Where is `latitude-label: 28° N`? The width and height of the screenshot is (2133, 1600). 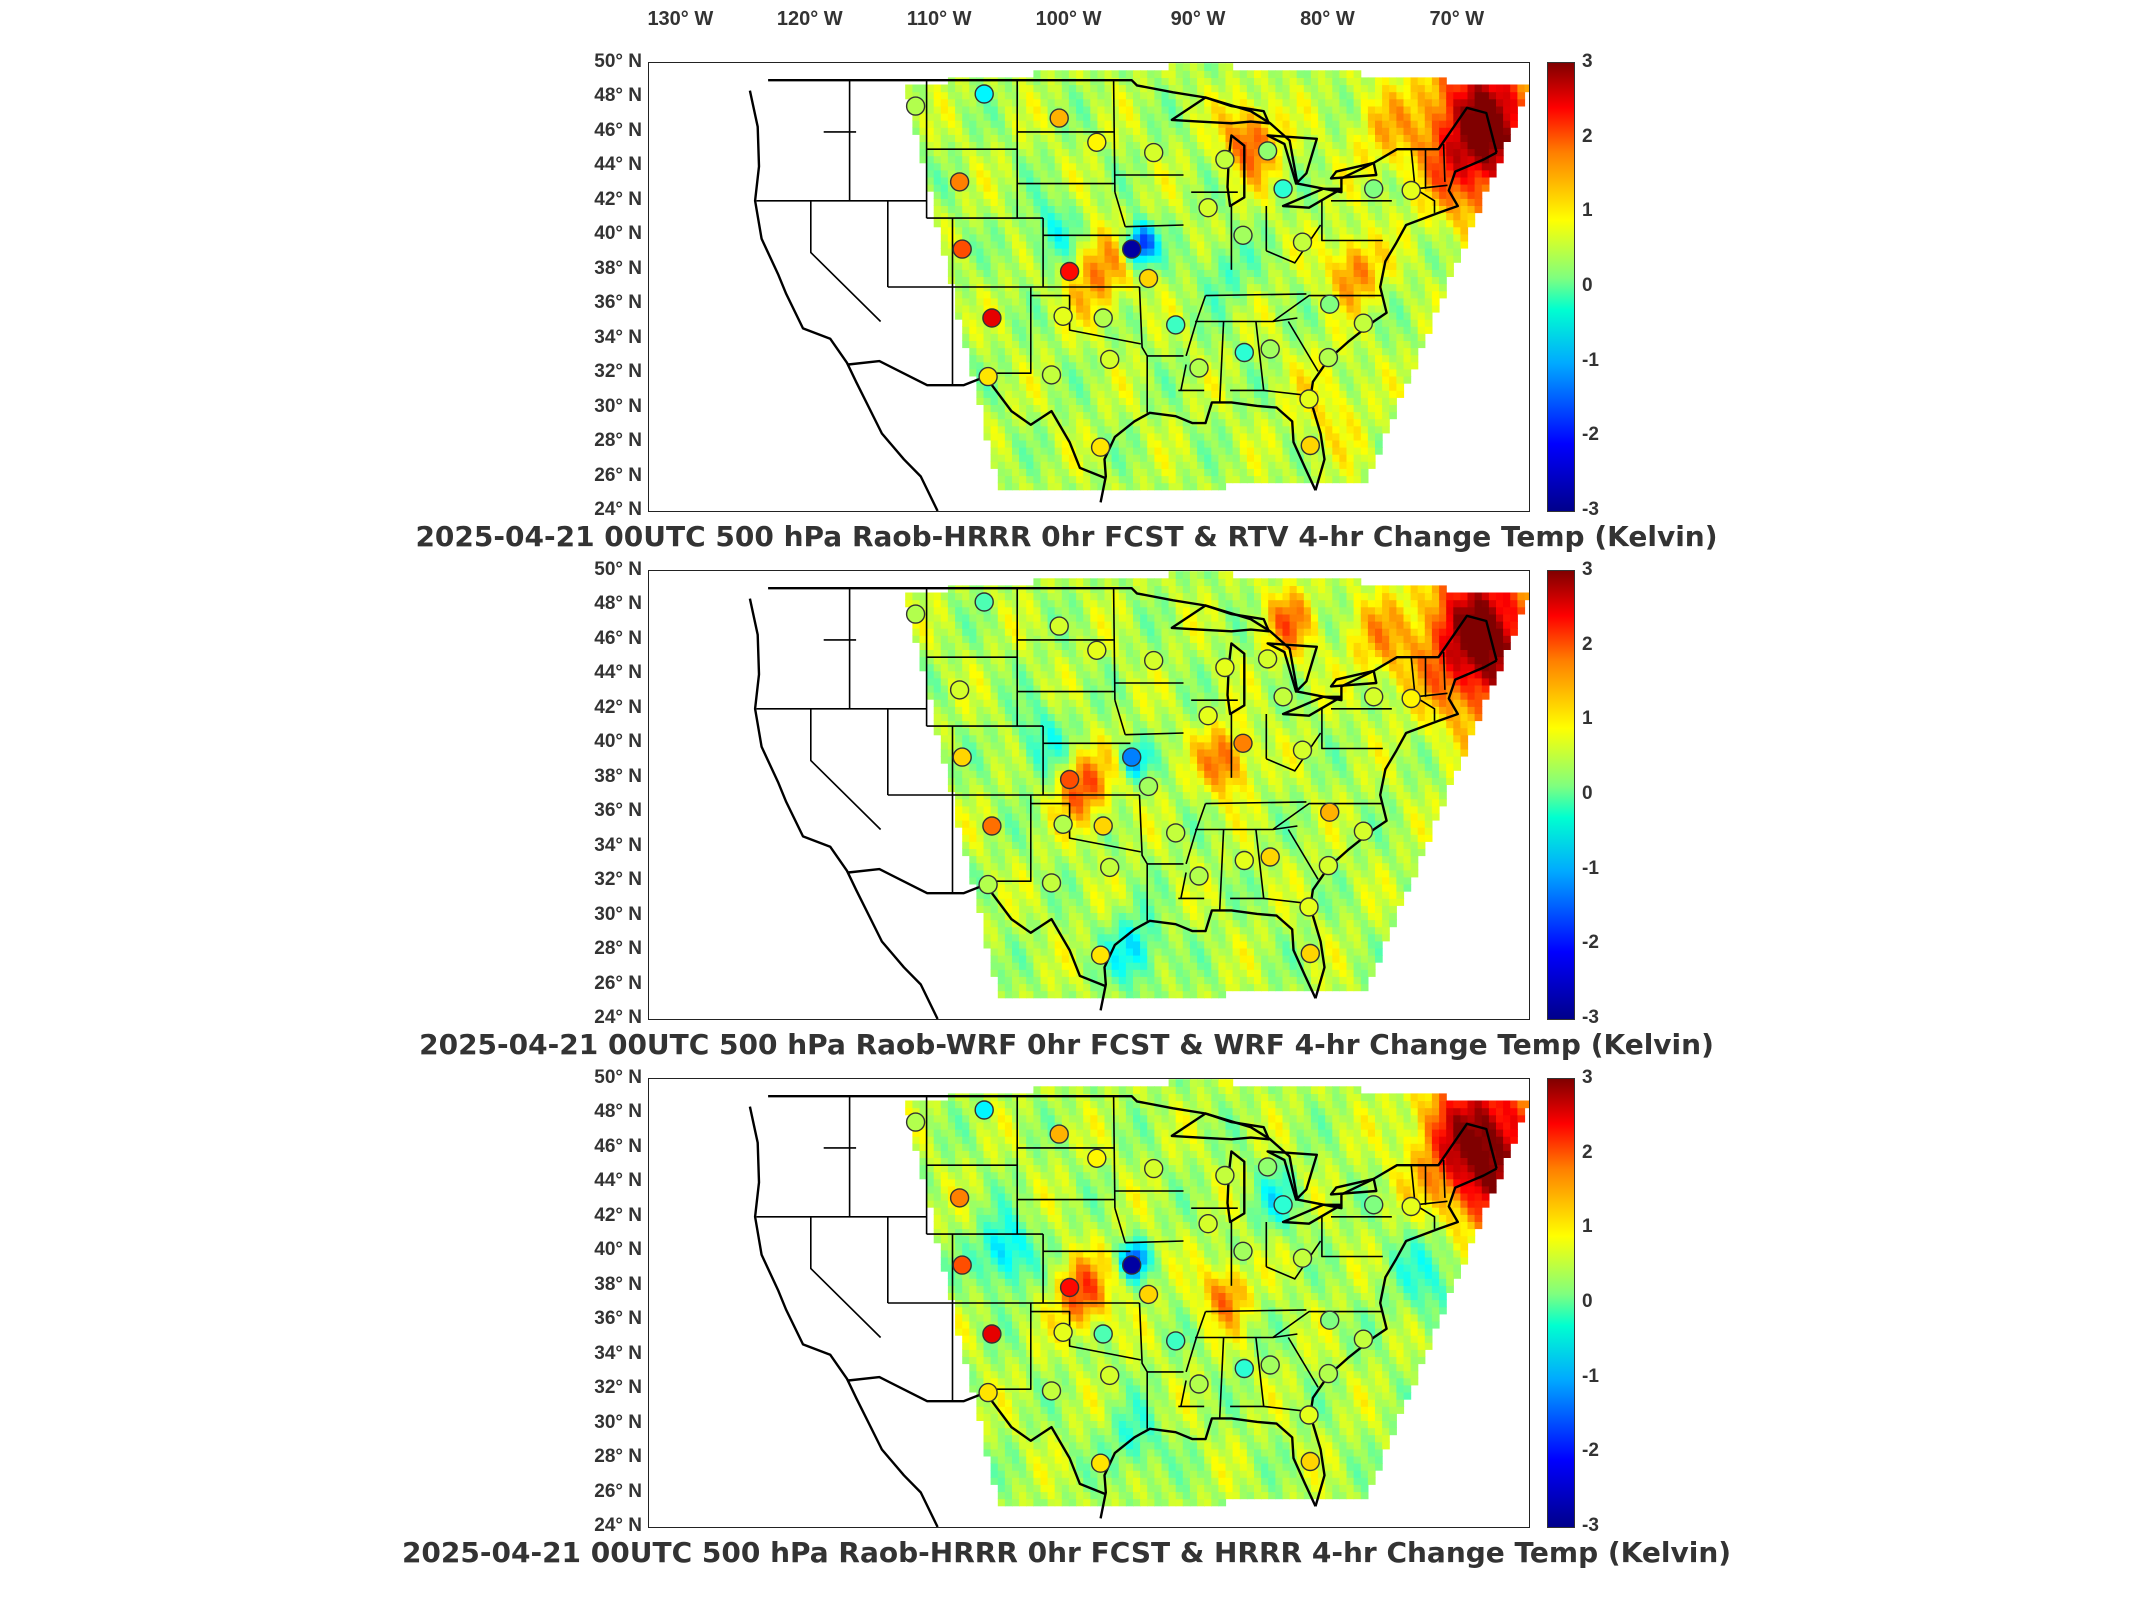
latitude-label: 28° N is located at coordinates (618, 1457).